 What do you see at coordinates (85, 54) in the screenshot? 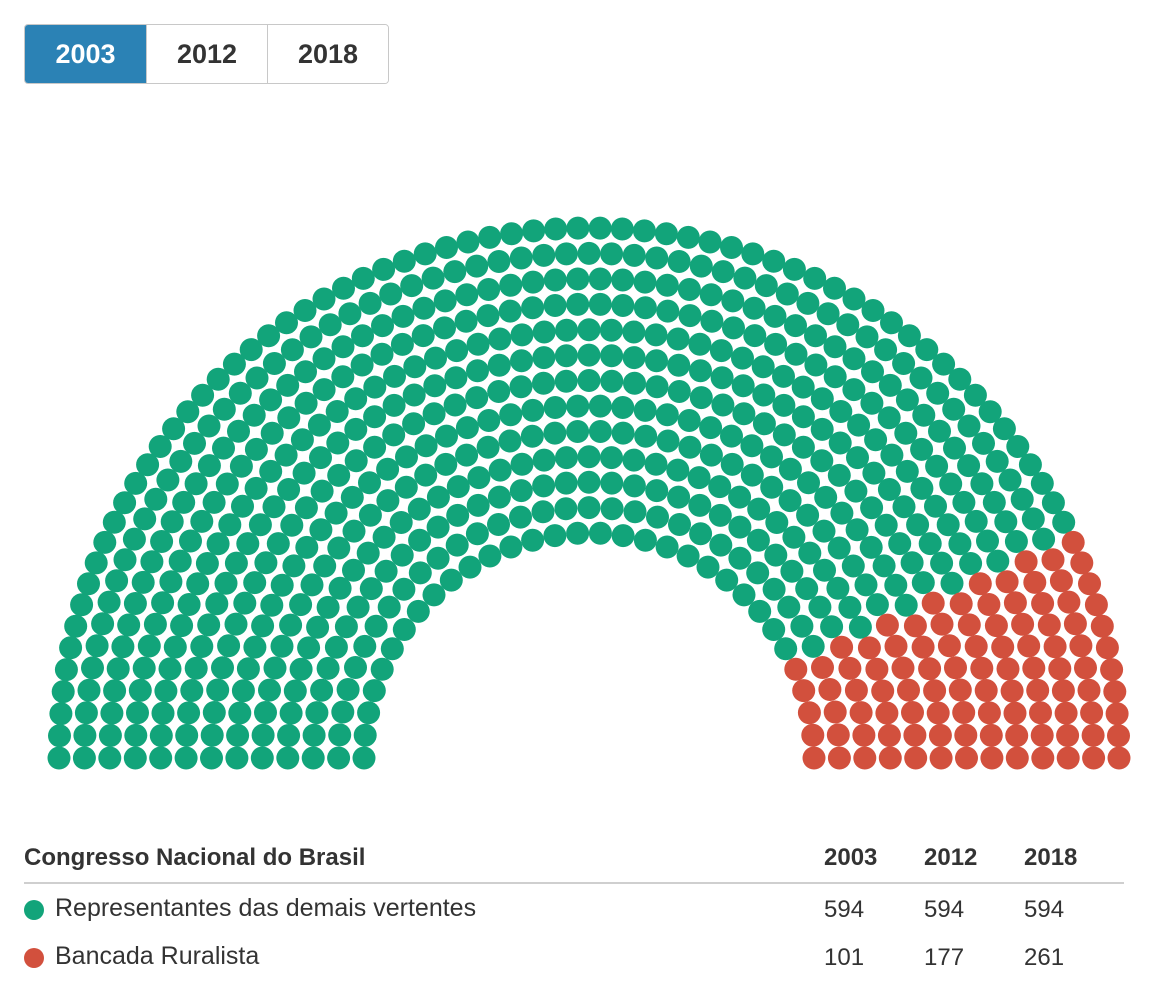
I see `tab-2003: 2003` at bounding box center [85, 54].